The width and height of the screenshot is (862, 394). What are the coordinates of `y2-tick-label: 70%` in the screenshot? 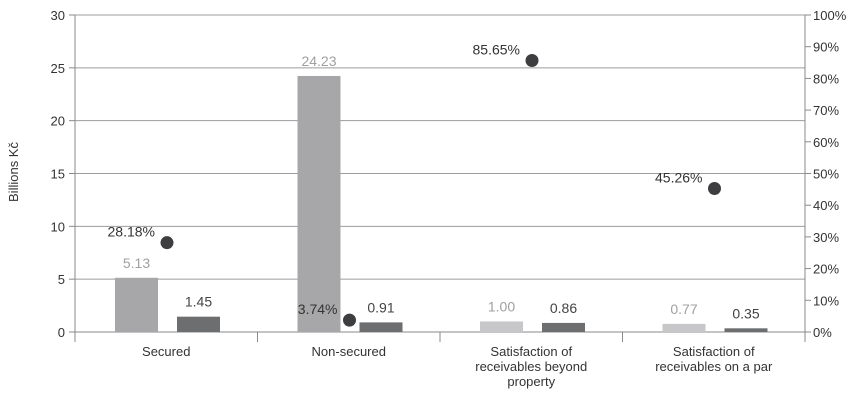 It's located at (826, 110).